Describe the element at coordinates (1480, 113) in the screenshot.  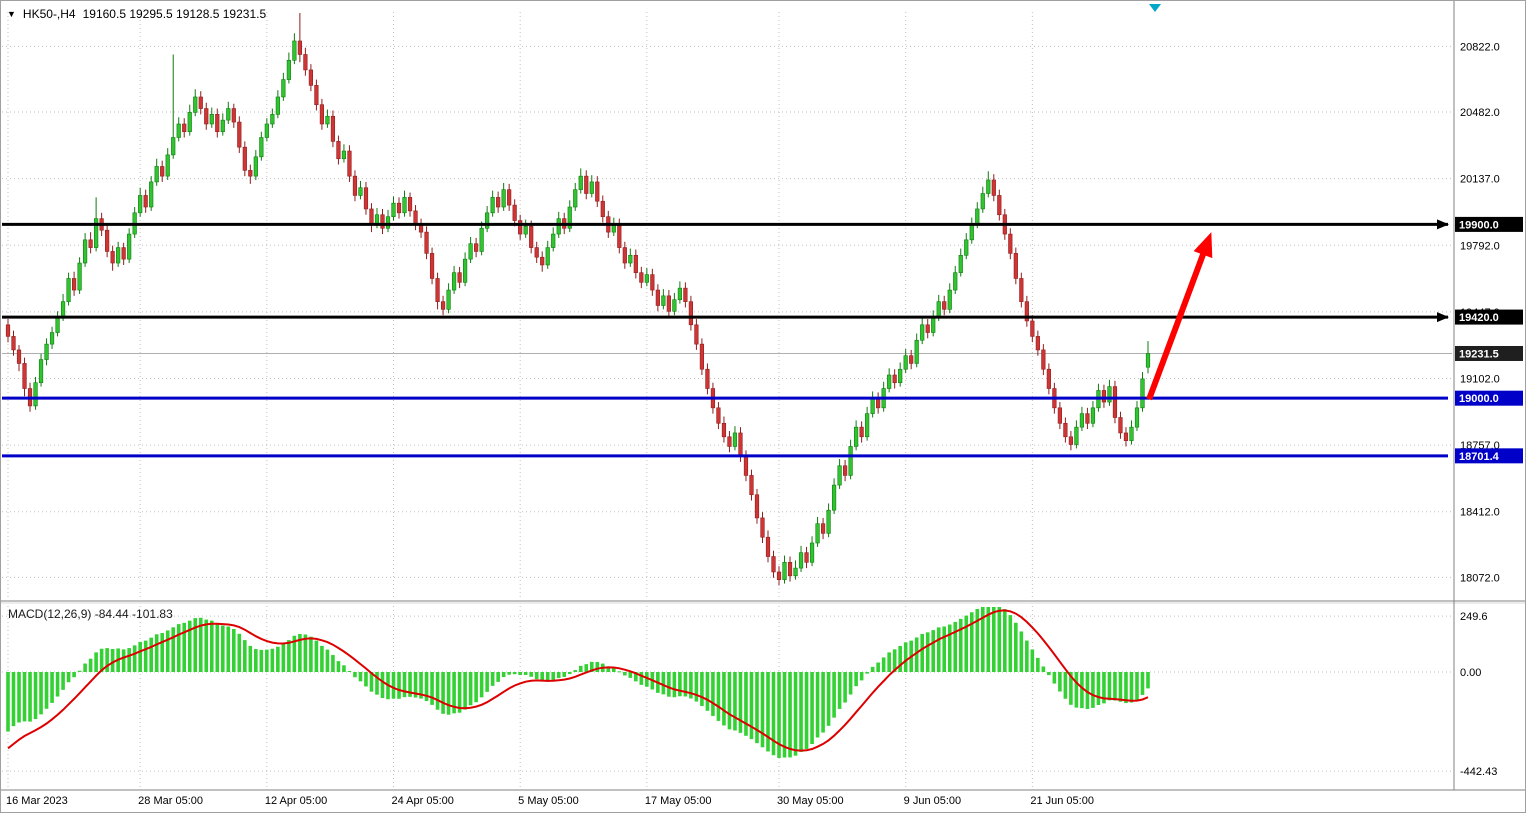
I see `price-axis-label: 20482.0` at that location.